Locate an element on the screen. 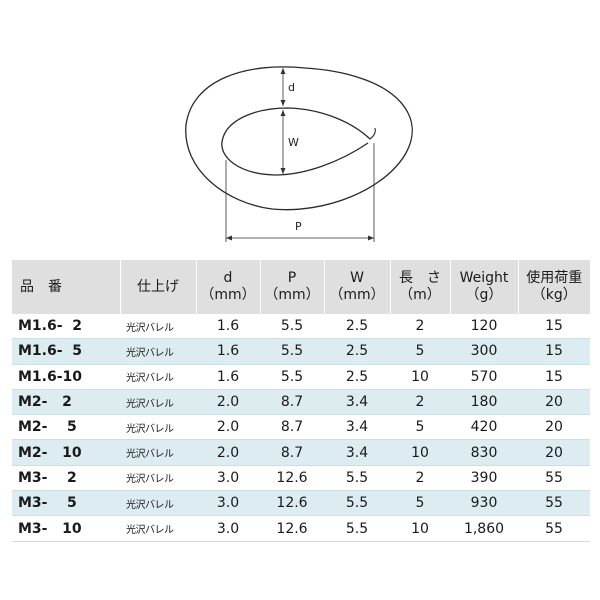  header-d: d （mm） is located at coordinates (227, 287).